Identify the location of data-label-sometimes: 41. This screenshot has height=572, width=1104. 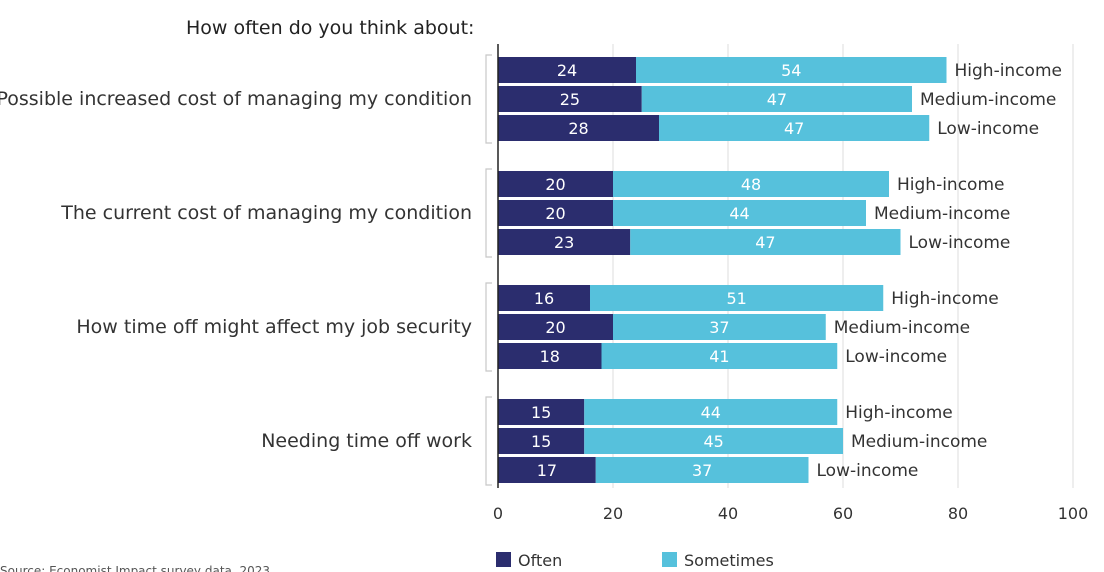
(719, 356).